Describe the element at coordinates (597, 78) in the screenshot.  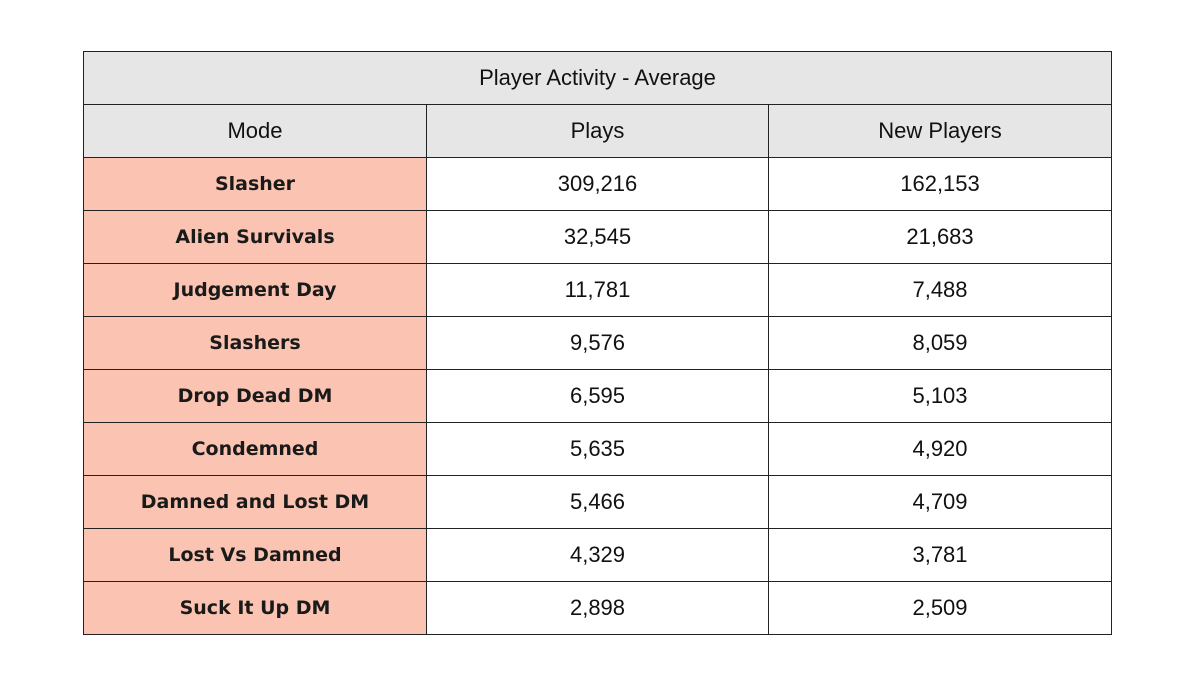
I see `table-title: Player Activity - Average` at that location.